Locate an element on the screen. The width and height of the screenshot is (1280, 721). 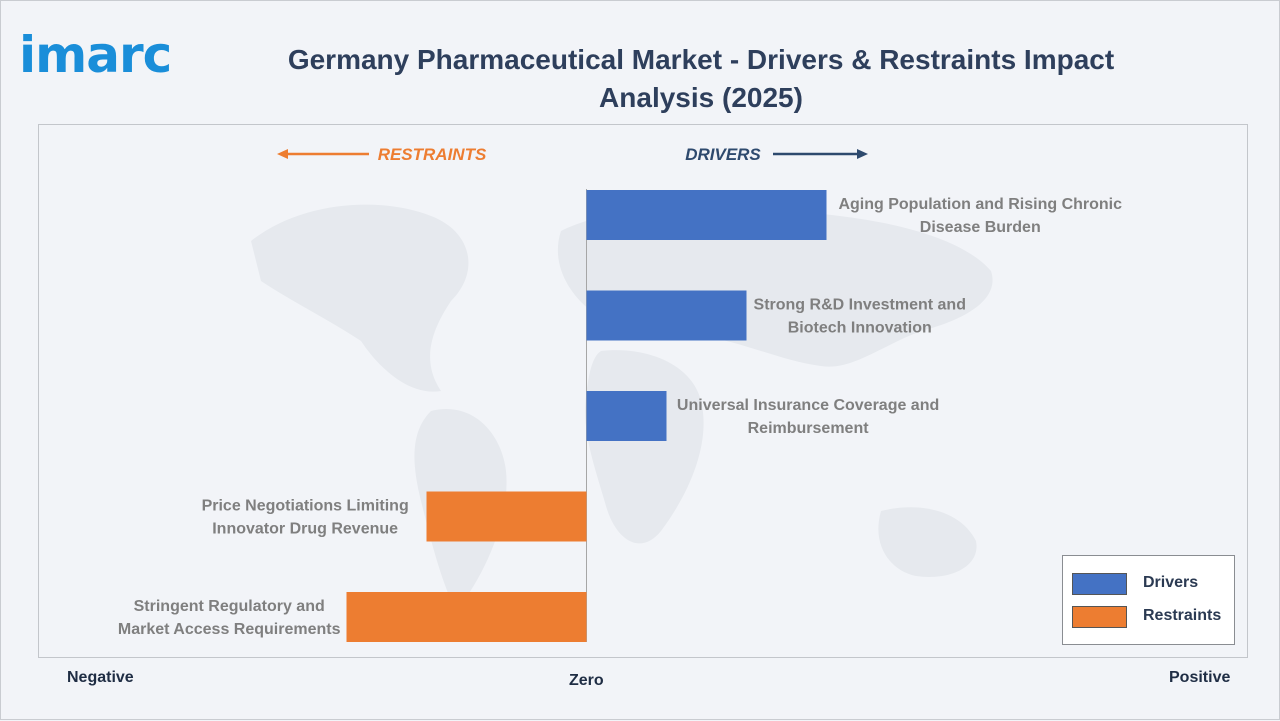
legend-swatch-restraints is located at coordinates (1099, 617).